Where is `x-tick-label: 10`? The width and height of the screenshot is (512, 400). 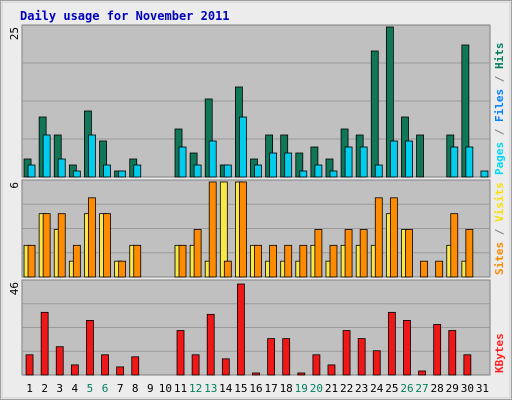 x-tick-label: 10 is located at coordinates (165, 388).